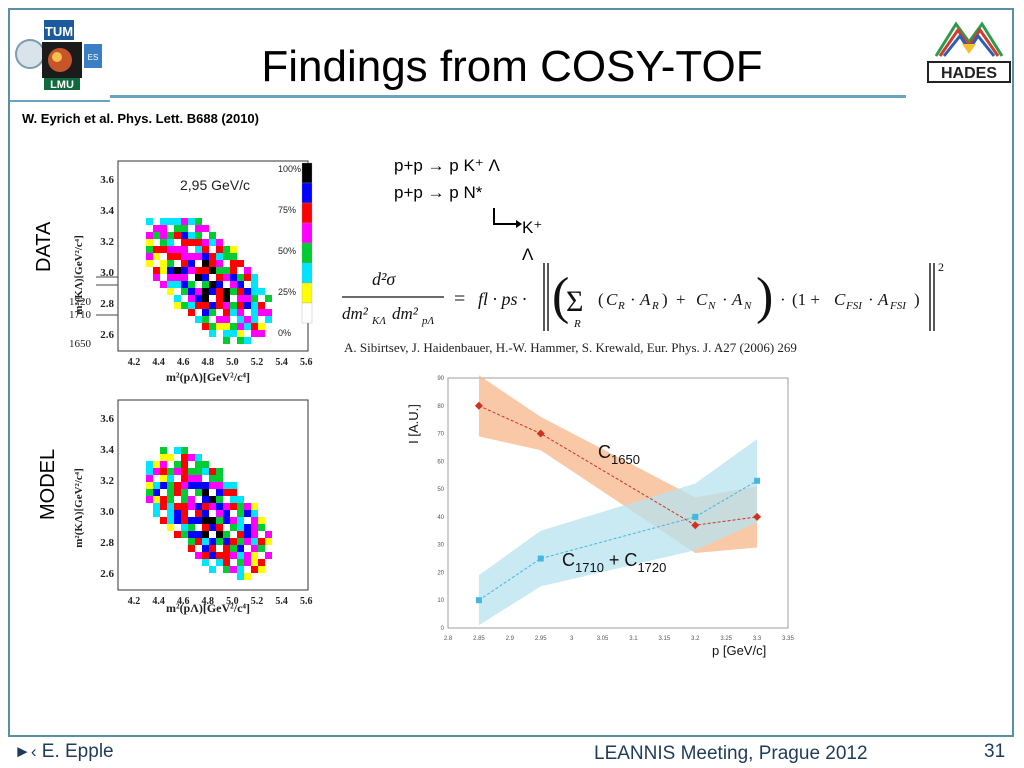  I want to click on y-tick-label: 2.8, so click(107, 304).